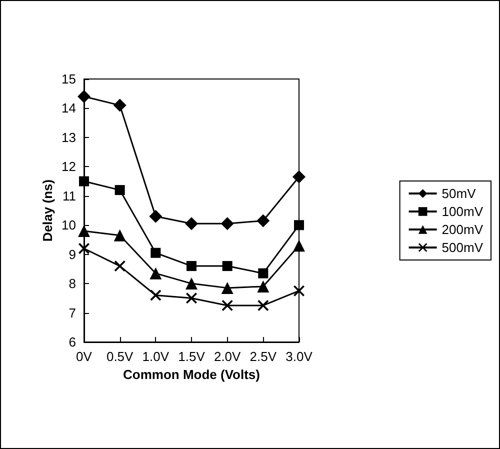 This screenshot has width=500, height=449. What do you see at coordinates (69, 79) in the screenshot?
I see `y-tick-label: 15` at bounding box center [69, 79].